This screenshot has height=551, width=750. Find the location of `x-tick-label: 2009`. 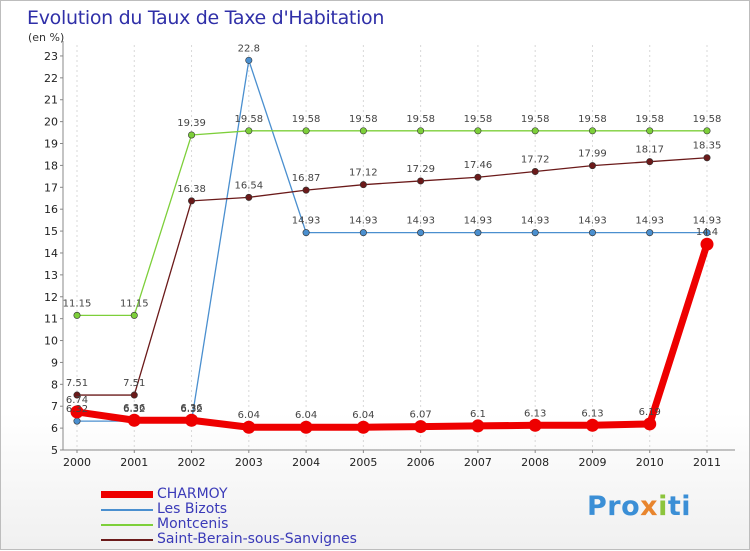

x-tick-label: 2009 is located at coordinates (592, 462).